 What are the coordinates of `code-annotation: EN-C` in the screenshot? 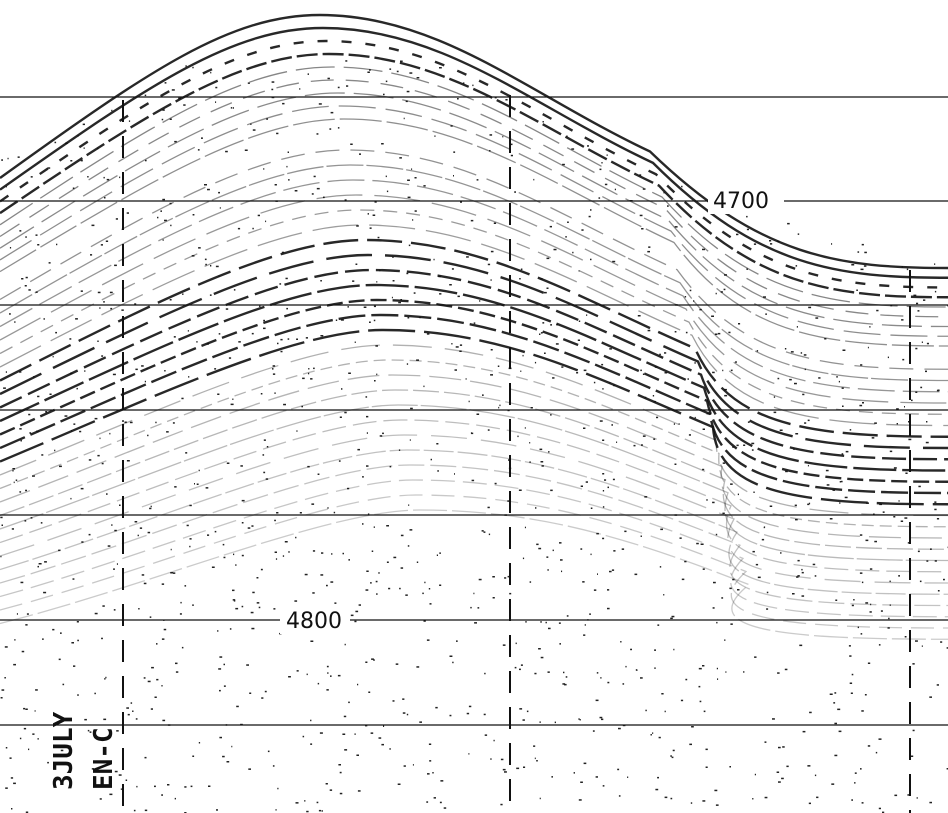 It's located at (104, 758).